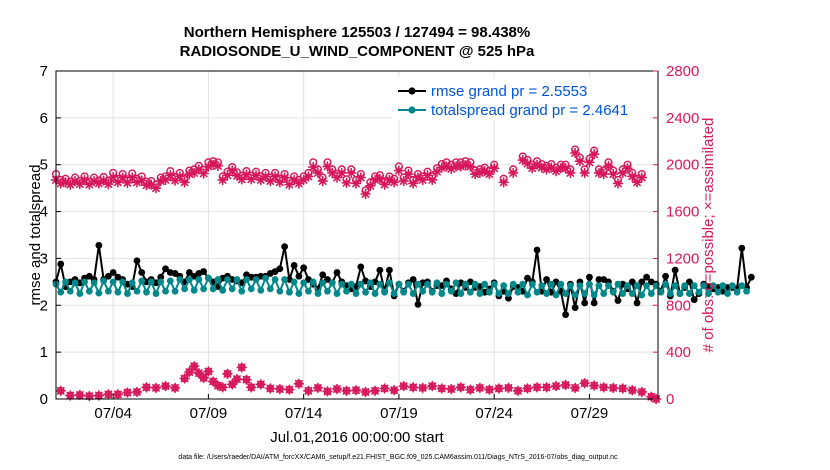  I want to click on y-right-tick-label: 1200, so click(682, 258).